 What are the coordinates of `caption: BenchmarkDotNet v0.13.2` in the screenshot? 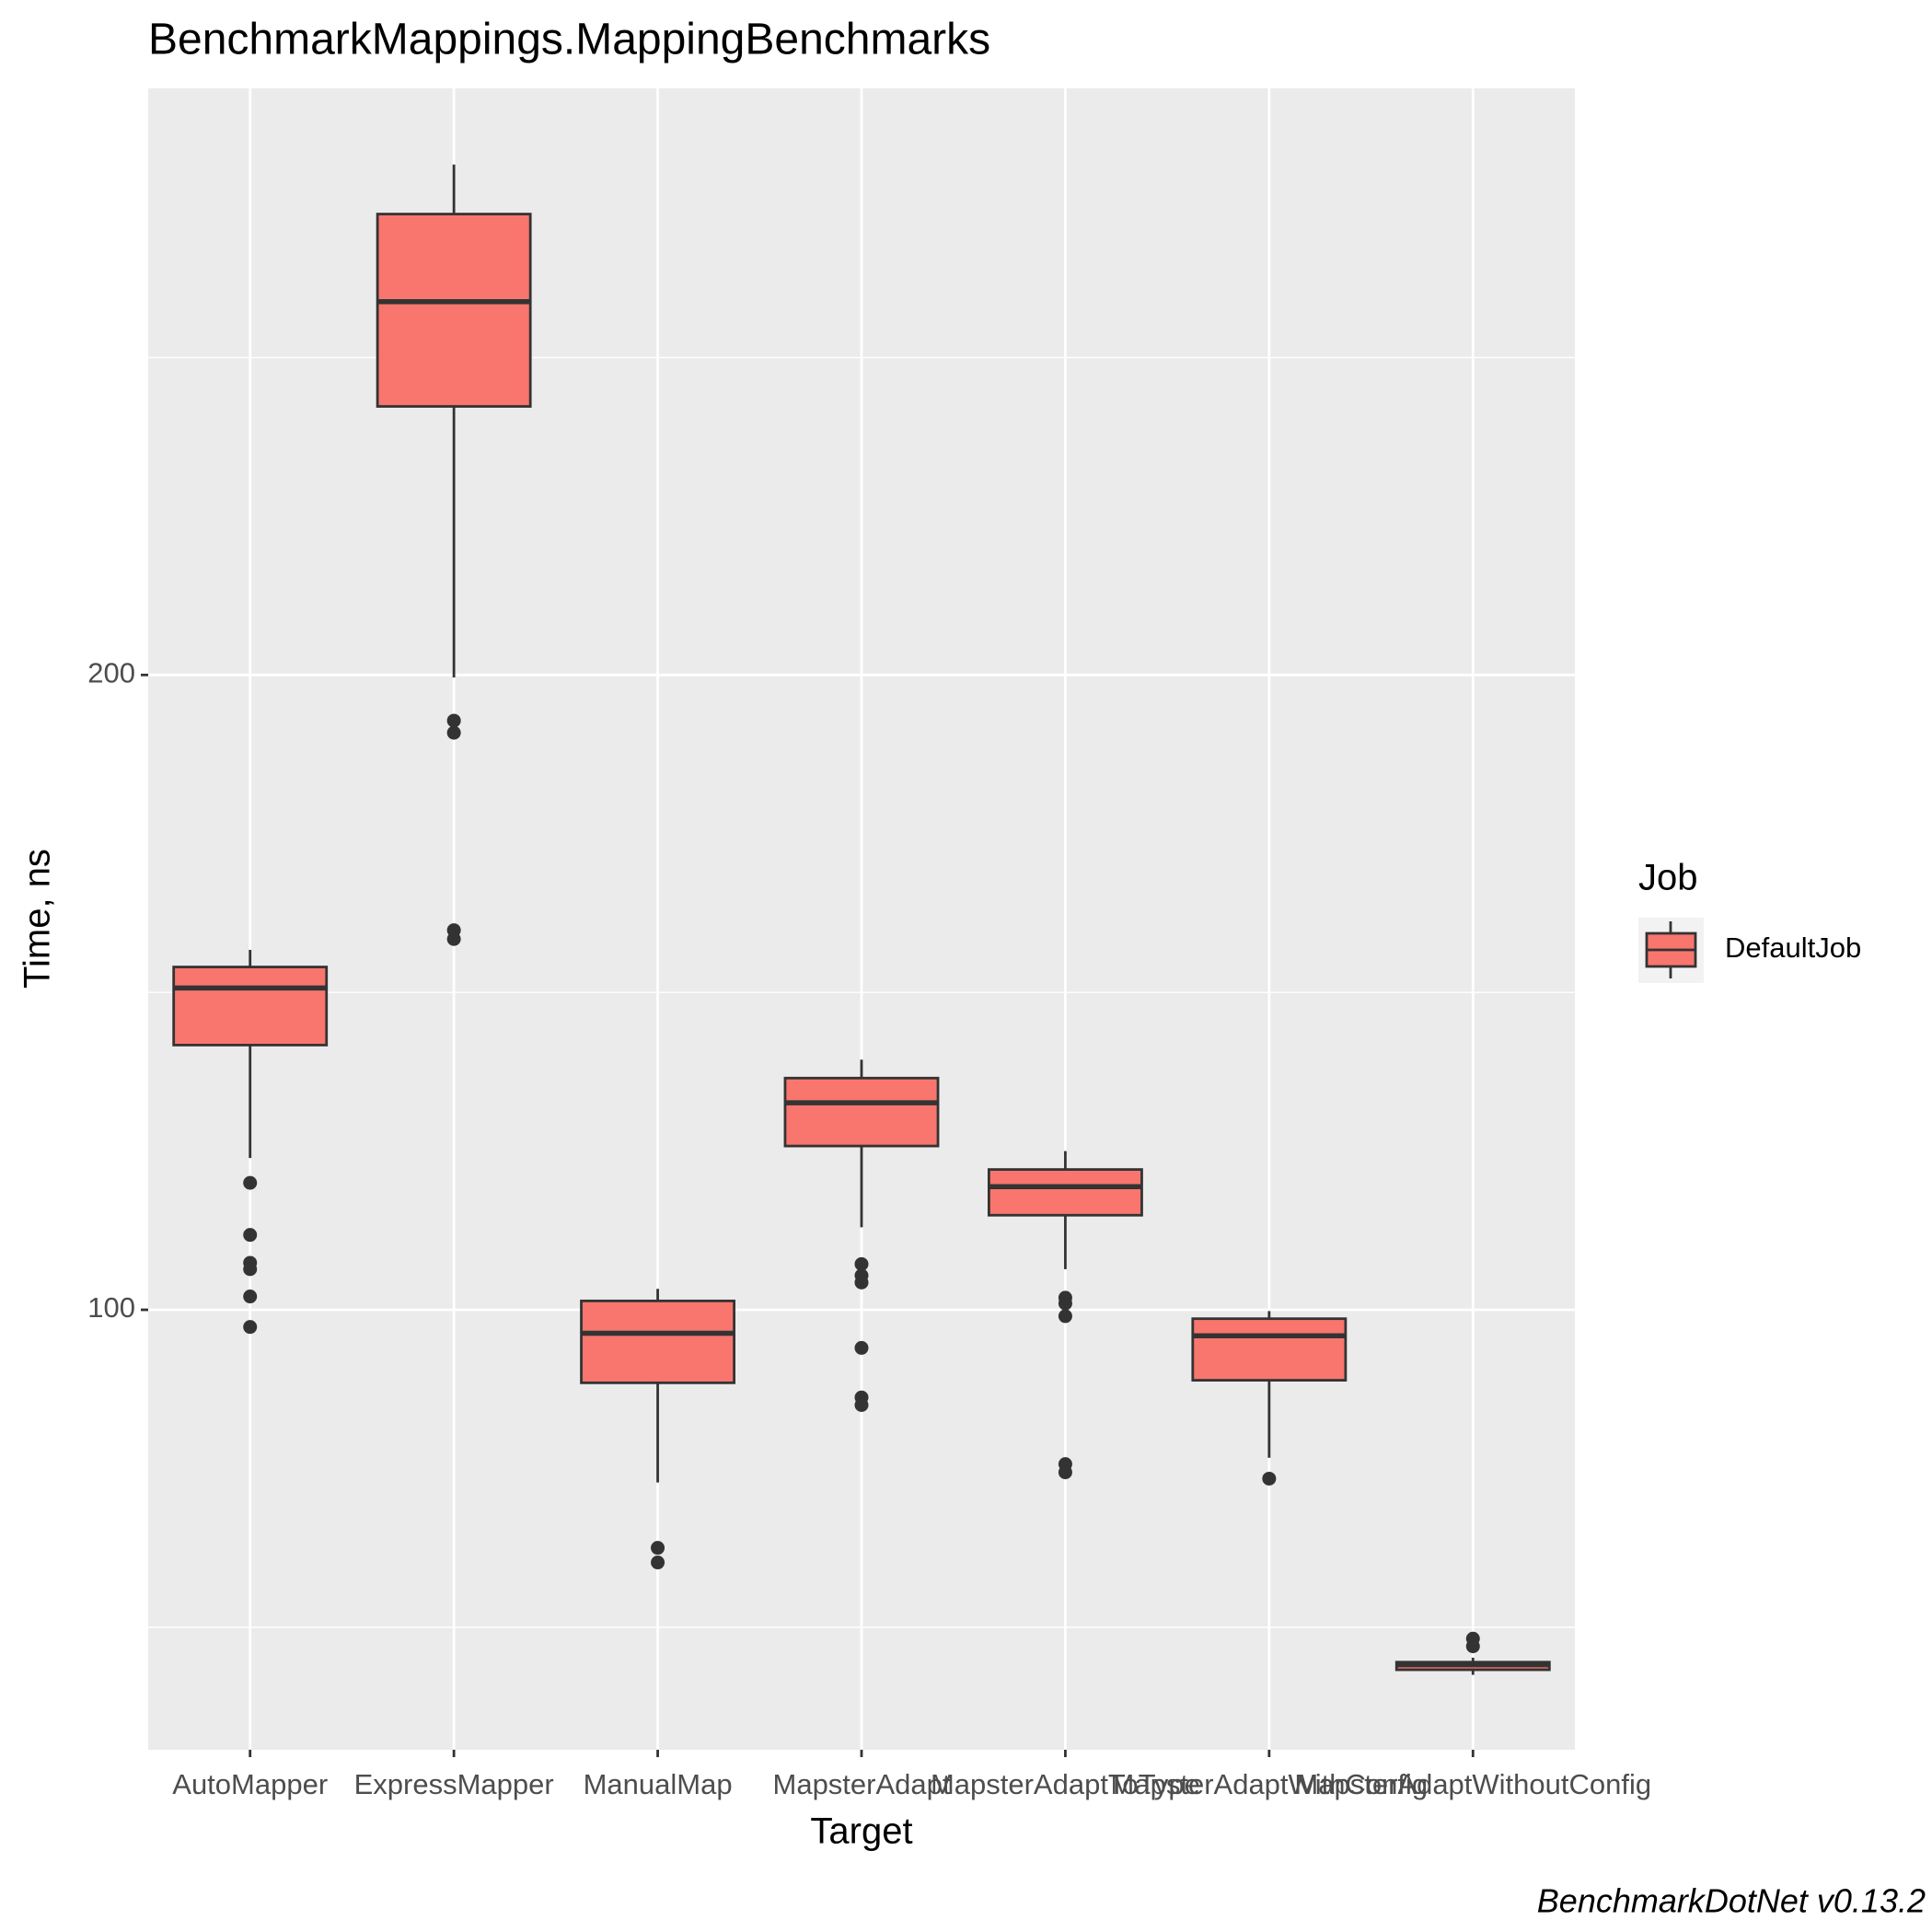 It's located at (1732, 1901).